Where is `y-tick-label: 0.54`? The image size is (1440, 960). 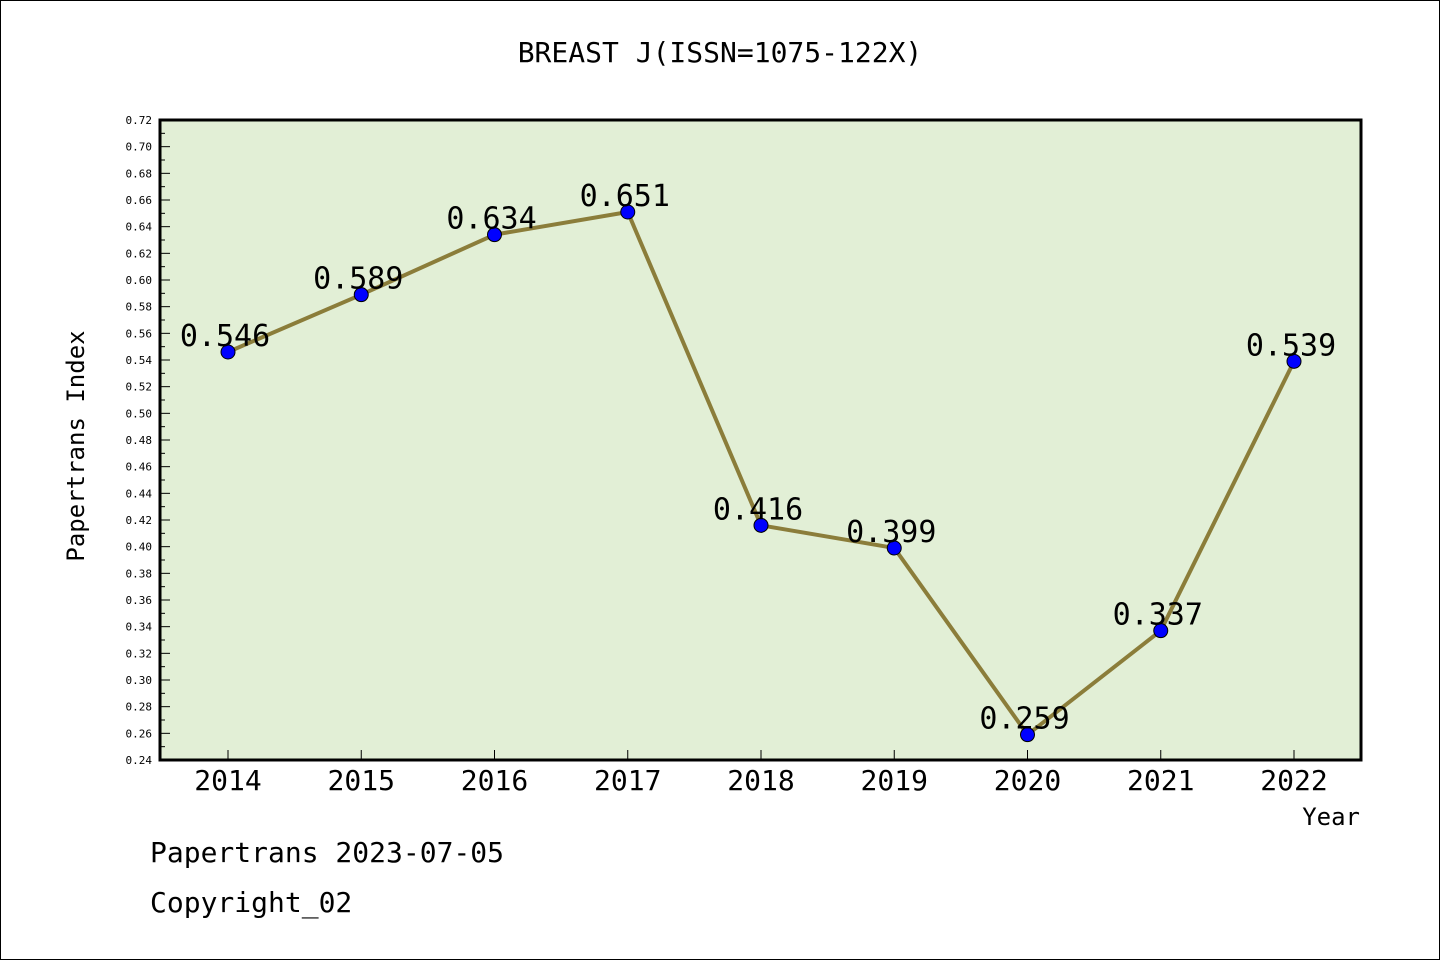 y-tick-label: 0.54 is located at coordinates (139, 360).